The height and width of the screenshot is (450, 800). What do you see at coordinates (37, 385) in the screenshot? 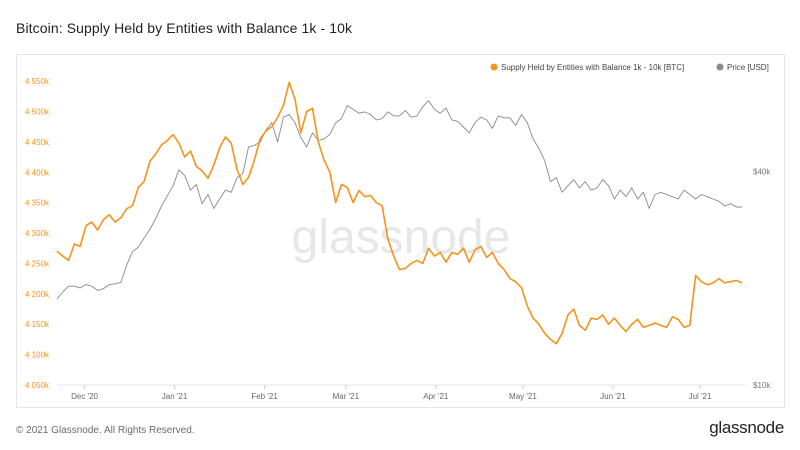
I see `y-left-tick-label: 4 050k` at bounding box center [37, 385].